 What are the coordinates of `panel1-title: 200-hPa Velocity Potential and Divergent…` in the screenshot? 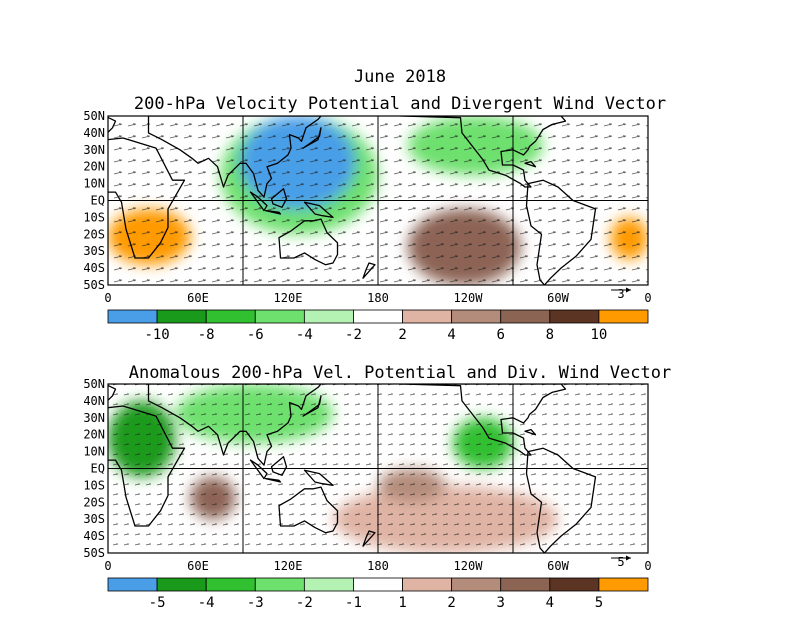 It's located at (400, 104).